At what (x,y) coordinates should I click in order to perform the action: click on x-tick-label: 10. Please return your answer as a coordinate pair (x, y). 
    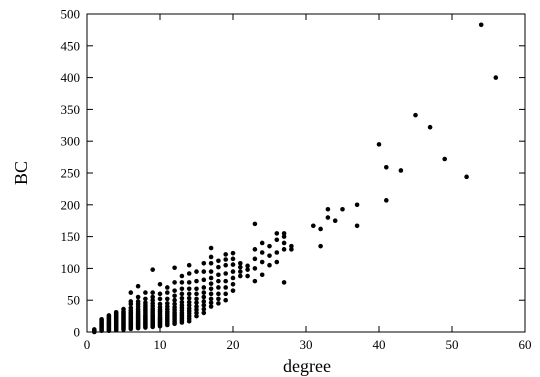
    Looking at the image, I should click on (160, 344).